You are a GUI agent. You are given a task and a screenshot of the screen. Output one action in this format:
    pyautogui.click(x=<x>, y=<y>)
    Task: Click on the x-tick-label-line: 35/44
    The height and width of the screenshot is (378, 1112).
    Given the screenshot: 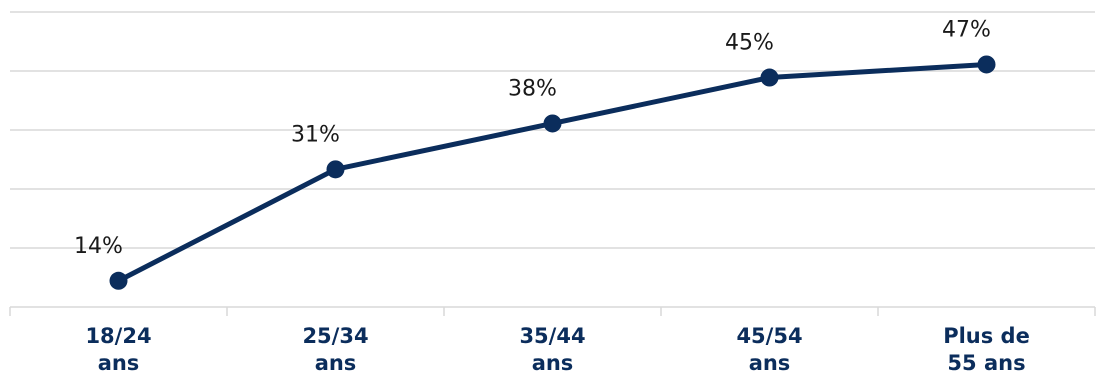 What is the action you would take?
    pyautogui.click(x=552, y=336)
    